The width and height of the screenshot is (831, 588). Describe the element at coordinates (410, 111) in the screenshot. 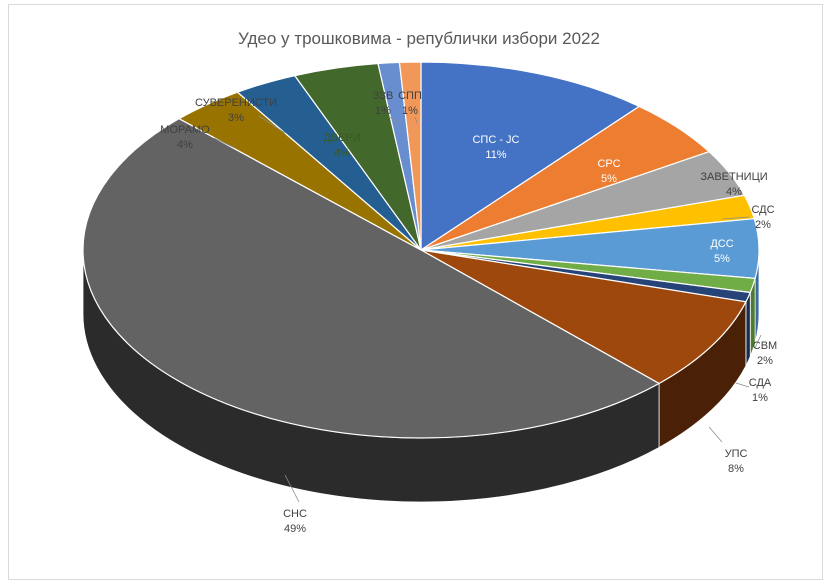

I see `slice-percent-14: 1%` at that location.